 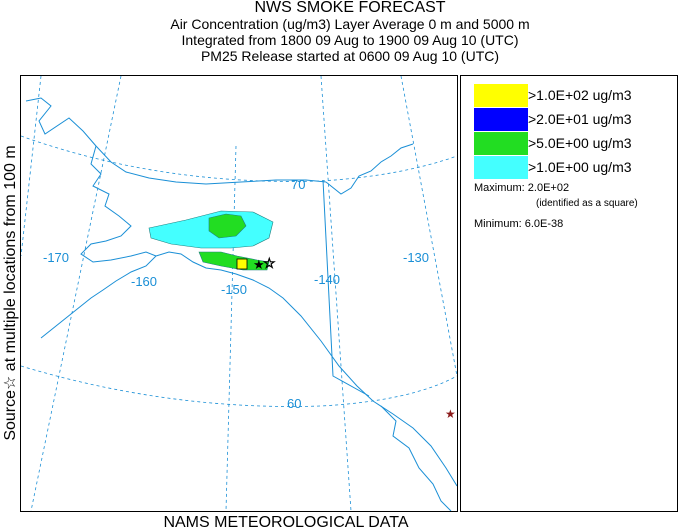 I want to click on legend-label: >2.0E+01 ug/m3, so click(x=580, y=119).